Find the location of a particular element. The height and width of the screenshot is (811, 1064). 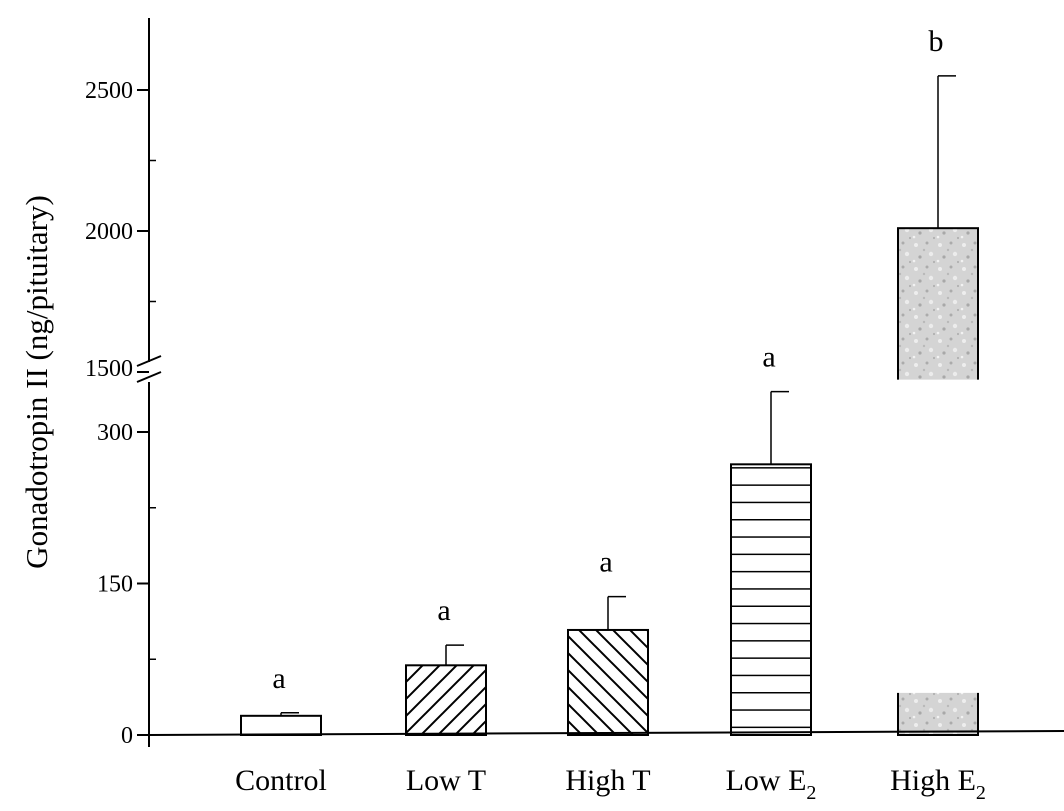

category-label-2: Low T is located at coordinates (446, 780).